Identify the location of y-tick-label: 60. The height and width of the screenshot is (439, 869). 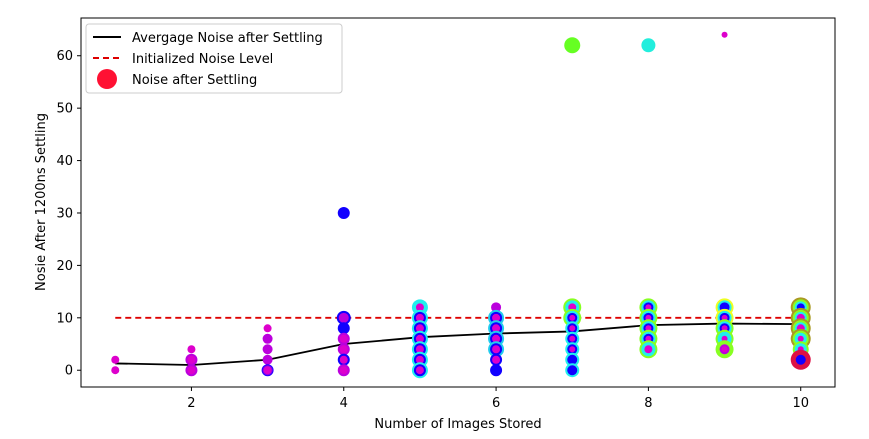
(64, 56).